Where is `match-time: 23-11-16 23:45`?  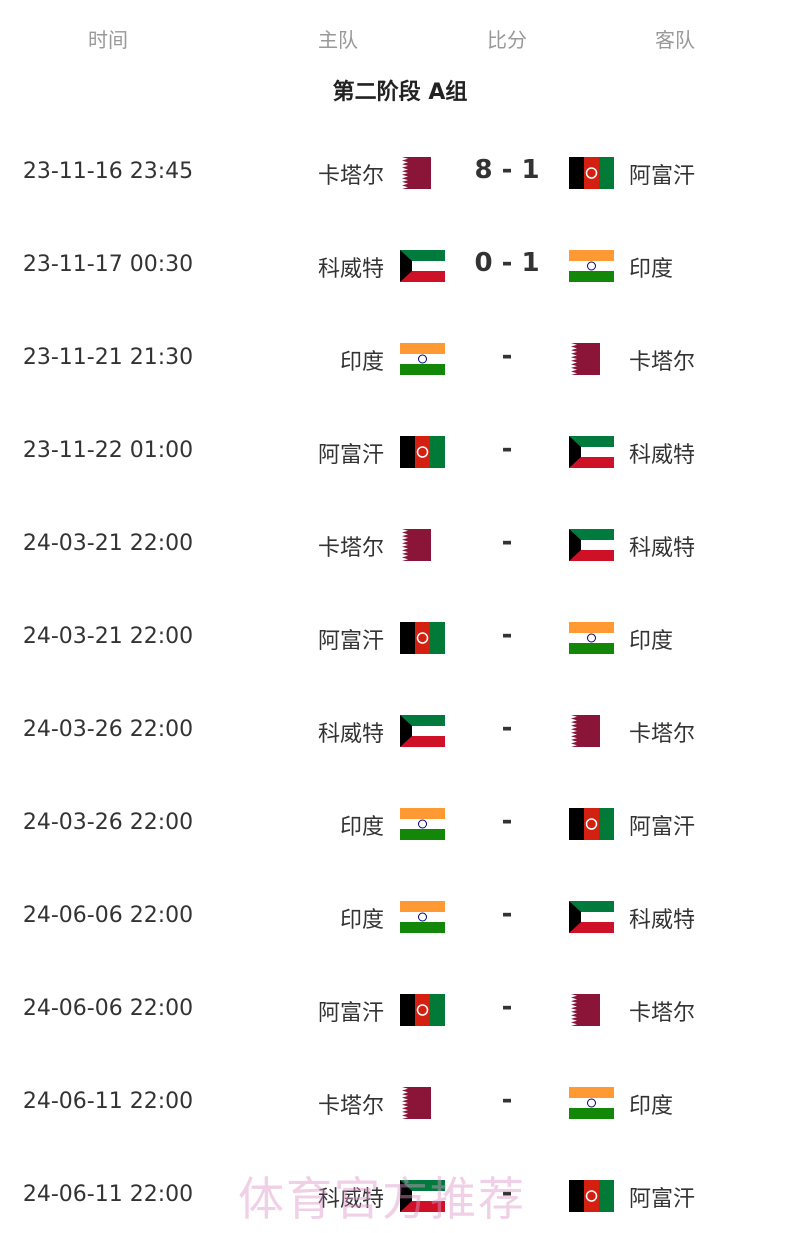
match-time: 23-11-16 23:45 is located at coordinates (108, 171).